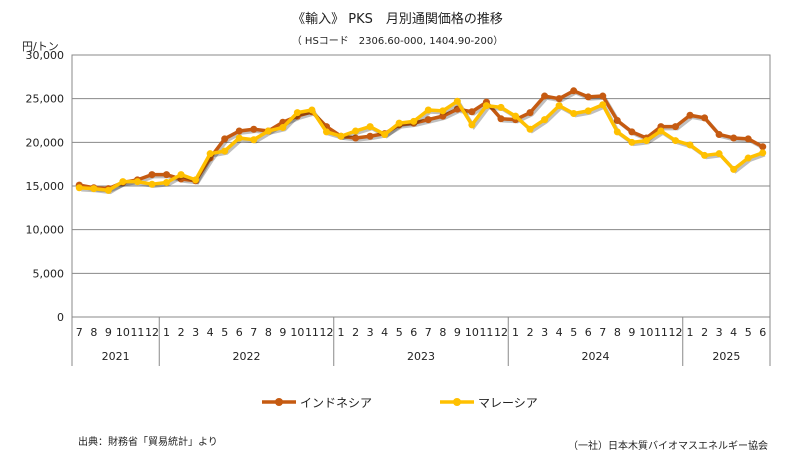 The image size is (795, 459). Describe the element at coordinates (397, 41) in the screenshot. I see `chart-subtitle: （ HSコード 2306.60-000, 1404.90-200）` at that location.